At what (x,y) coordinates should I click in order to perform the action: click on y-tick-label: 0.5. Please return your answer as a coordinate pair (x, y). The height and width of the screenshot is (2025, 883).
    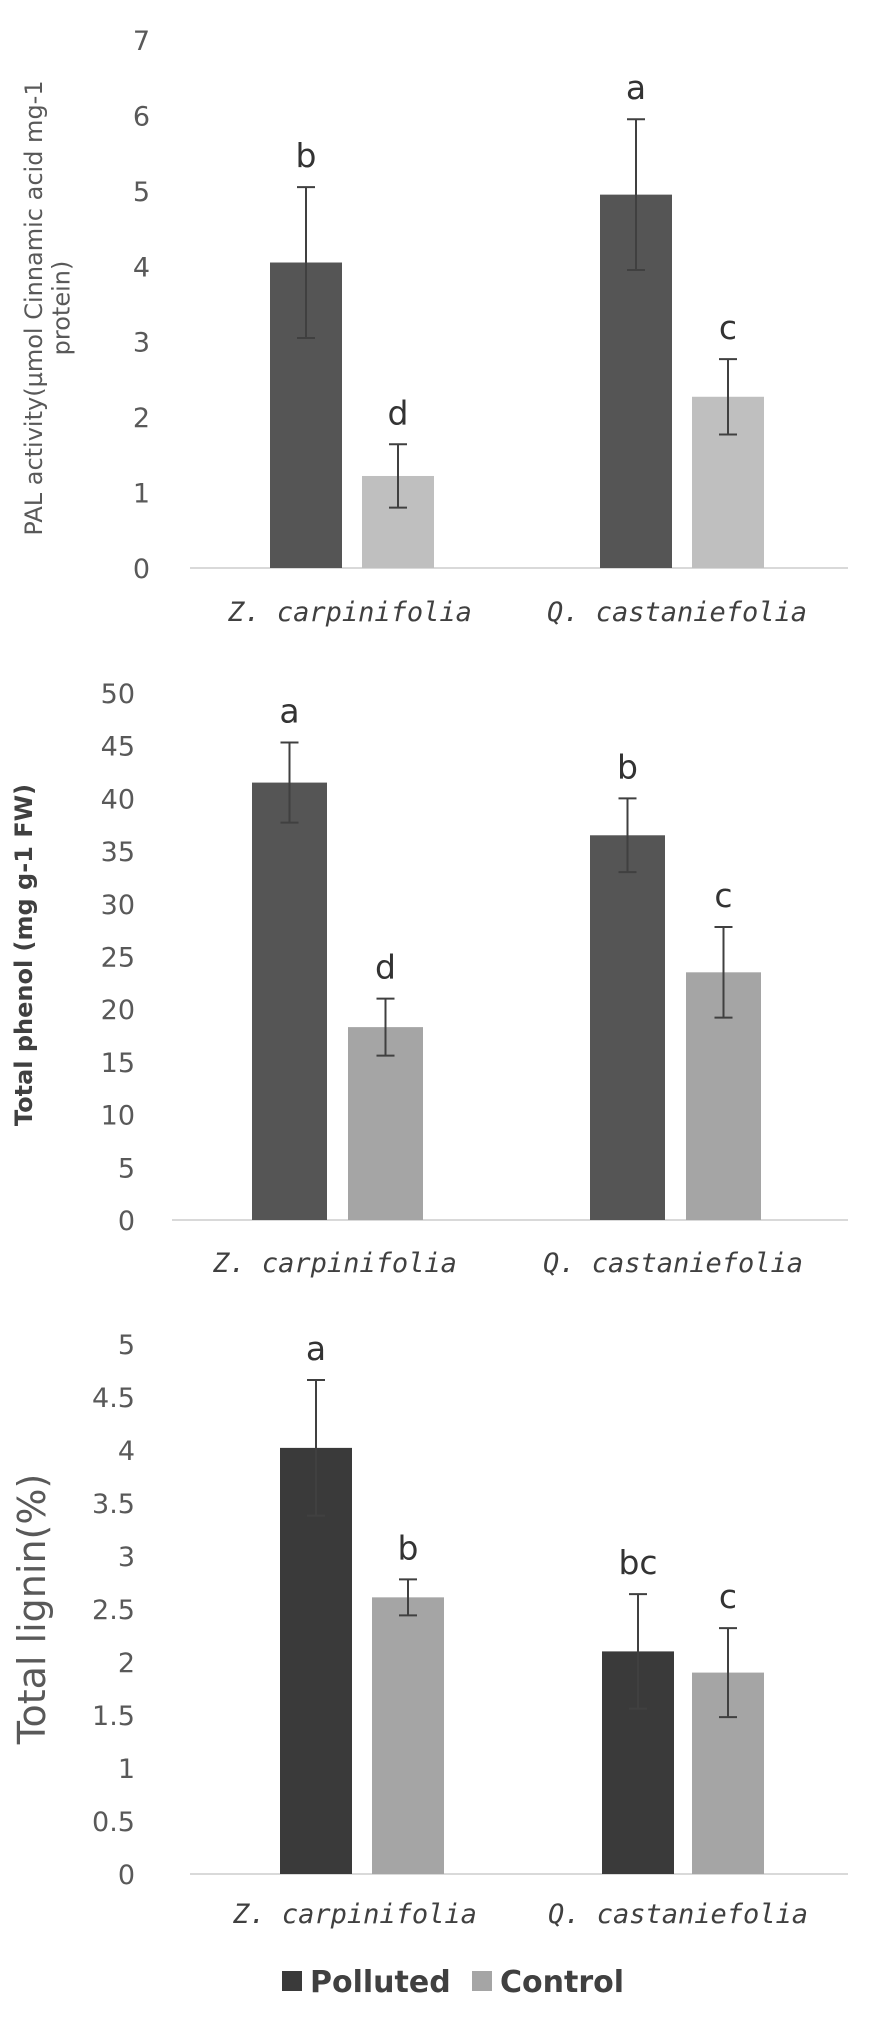
    Looking at the image, I should click on (113, 1822).